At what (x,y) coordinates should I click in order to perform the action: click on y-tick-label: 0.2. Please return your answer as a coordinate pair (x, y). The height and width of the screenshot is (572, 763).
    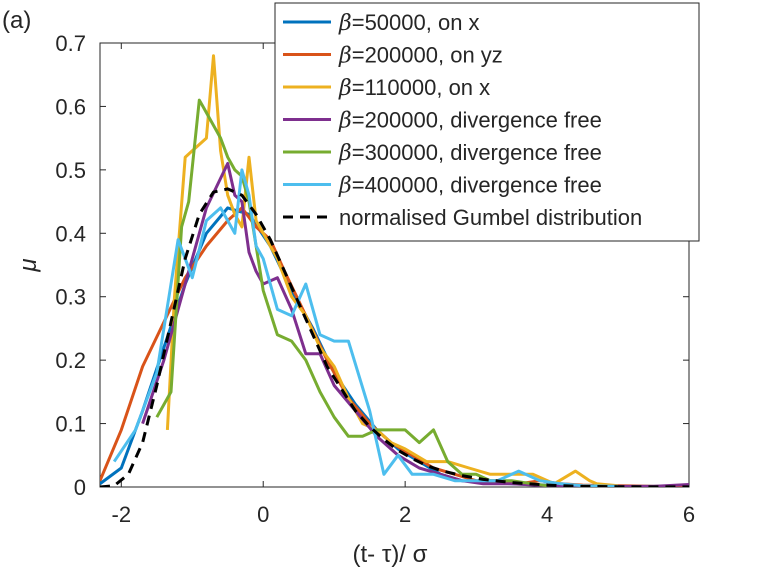
    Looking at the image, I should click on (70, 360).